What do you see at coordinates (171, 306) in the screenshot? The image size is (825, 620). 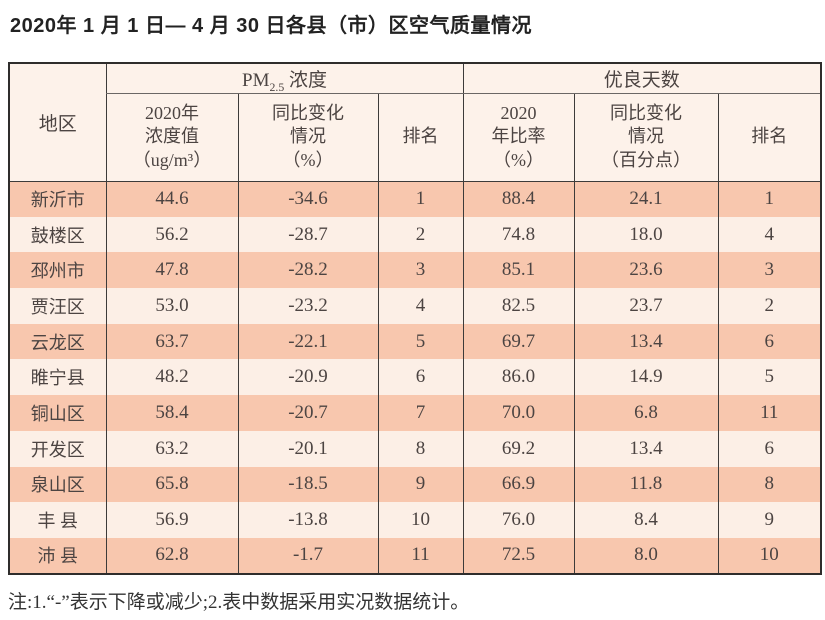 I see `cell-pm25_value: 53.0` at bounding box center [171, 306].